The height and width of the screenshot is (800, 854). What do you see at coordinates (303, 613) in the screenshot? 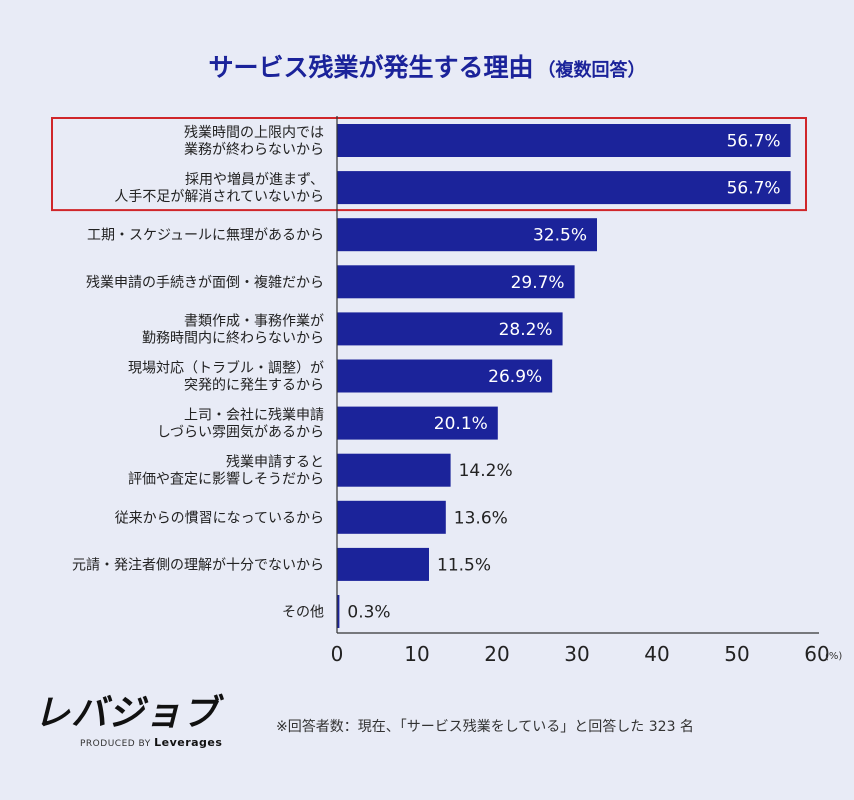
I see `category-label-10: その他` at bounding box center [303, 613].